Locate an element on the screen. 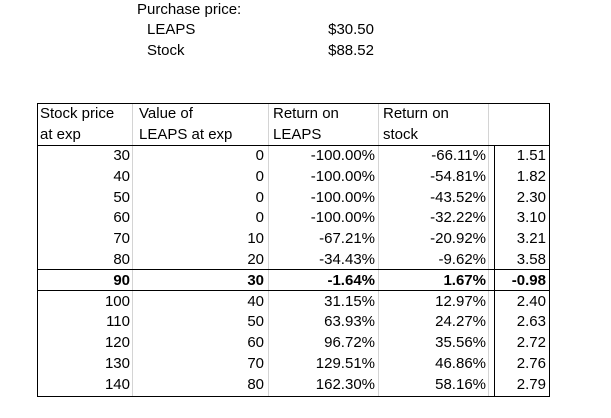 The width and height of the screenshot is (611, 418). cell-return-stock: -54.81% is located at coordinates (458, 176).